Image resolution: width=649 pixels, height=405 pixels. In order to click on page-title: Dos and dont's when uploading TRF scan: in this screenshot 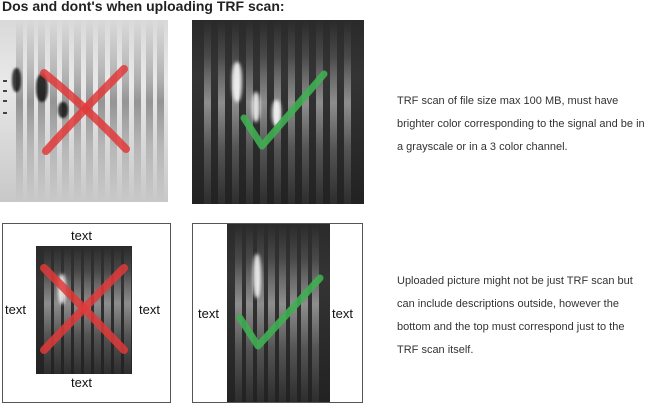, I will do `click(143, 7)`.